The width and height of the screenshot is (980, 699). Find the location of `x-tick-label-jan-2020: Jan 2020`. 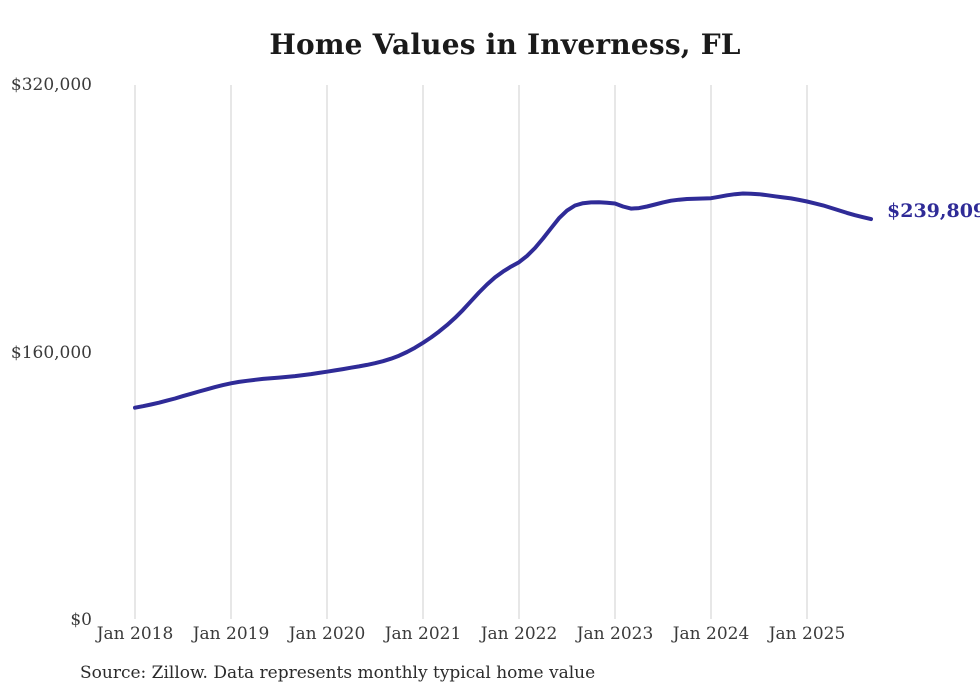

x-tick-label-jan-2020: Jan 2020 is located at coordinates (327, 634).